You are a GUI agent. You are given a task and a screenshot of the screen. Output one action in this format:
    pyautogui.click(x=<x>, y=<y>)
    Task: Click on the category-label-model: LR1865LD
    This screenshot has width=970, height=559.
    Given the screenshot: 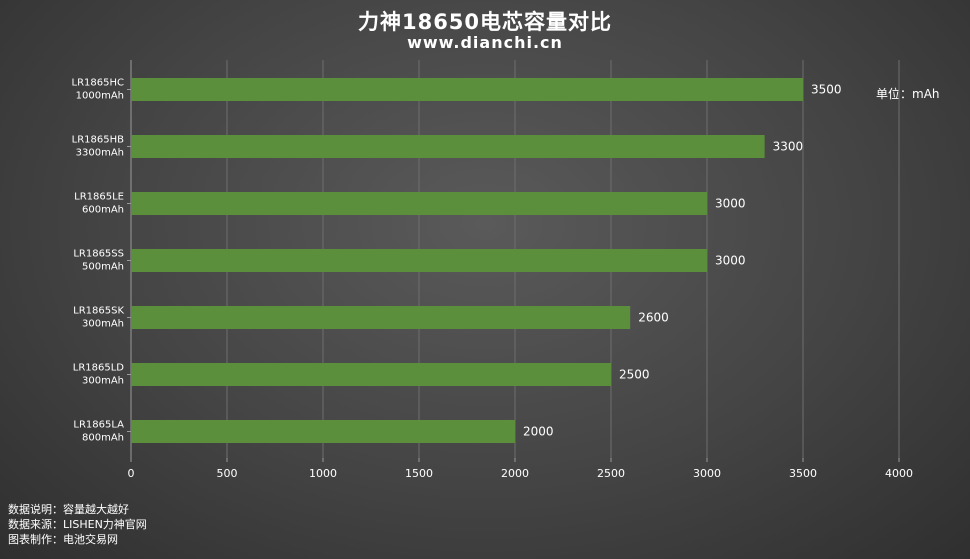 What is the action you would take?
    pyautogui.click(x=99, y=368)
    